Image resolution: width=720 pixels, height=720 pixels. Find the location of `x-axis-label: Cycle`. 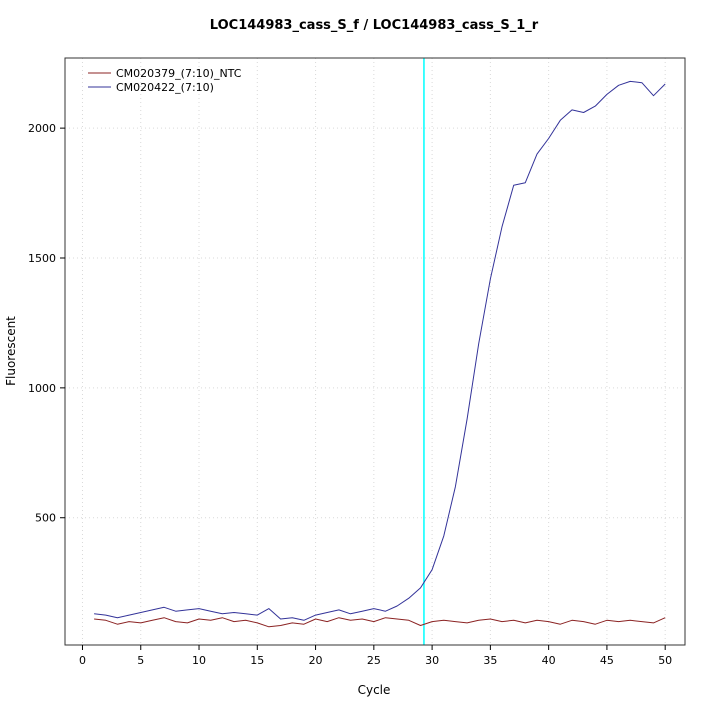

x-axis-label: Cycle is located at coordinates (374, 690).